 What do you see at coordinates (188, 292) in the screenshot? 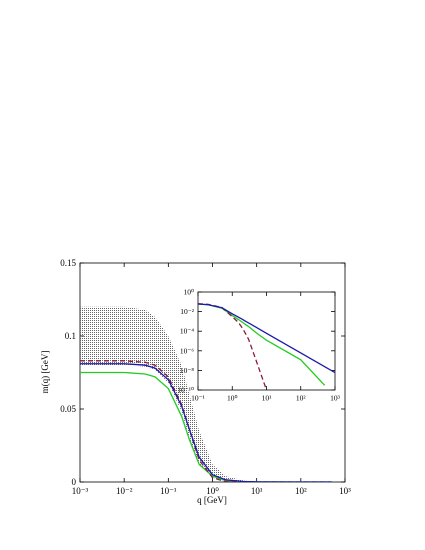
I see `y-tick-label: 10⁰` at bounding box center [188, 292].